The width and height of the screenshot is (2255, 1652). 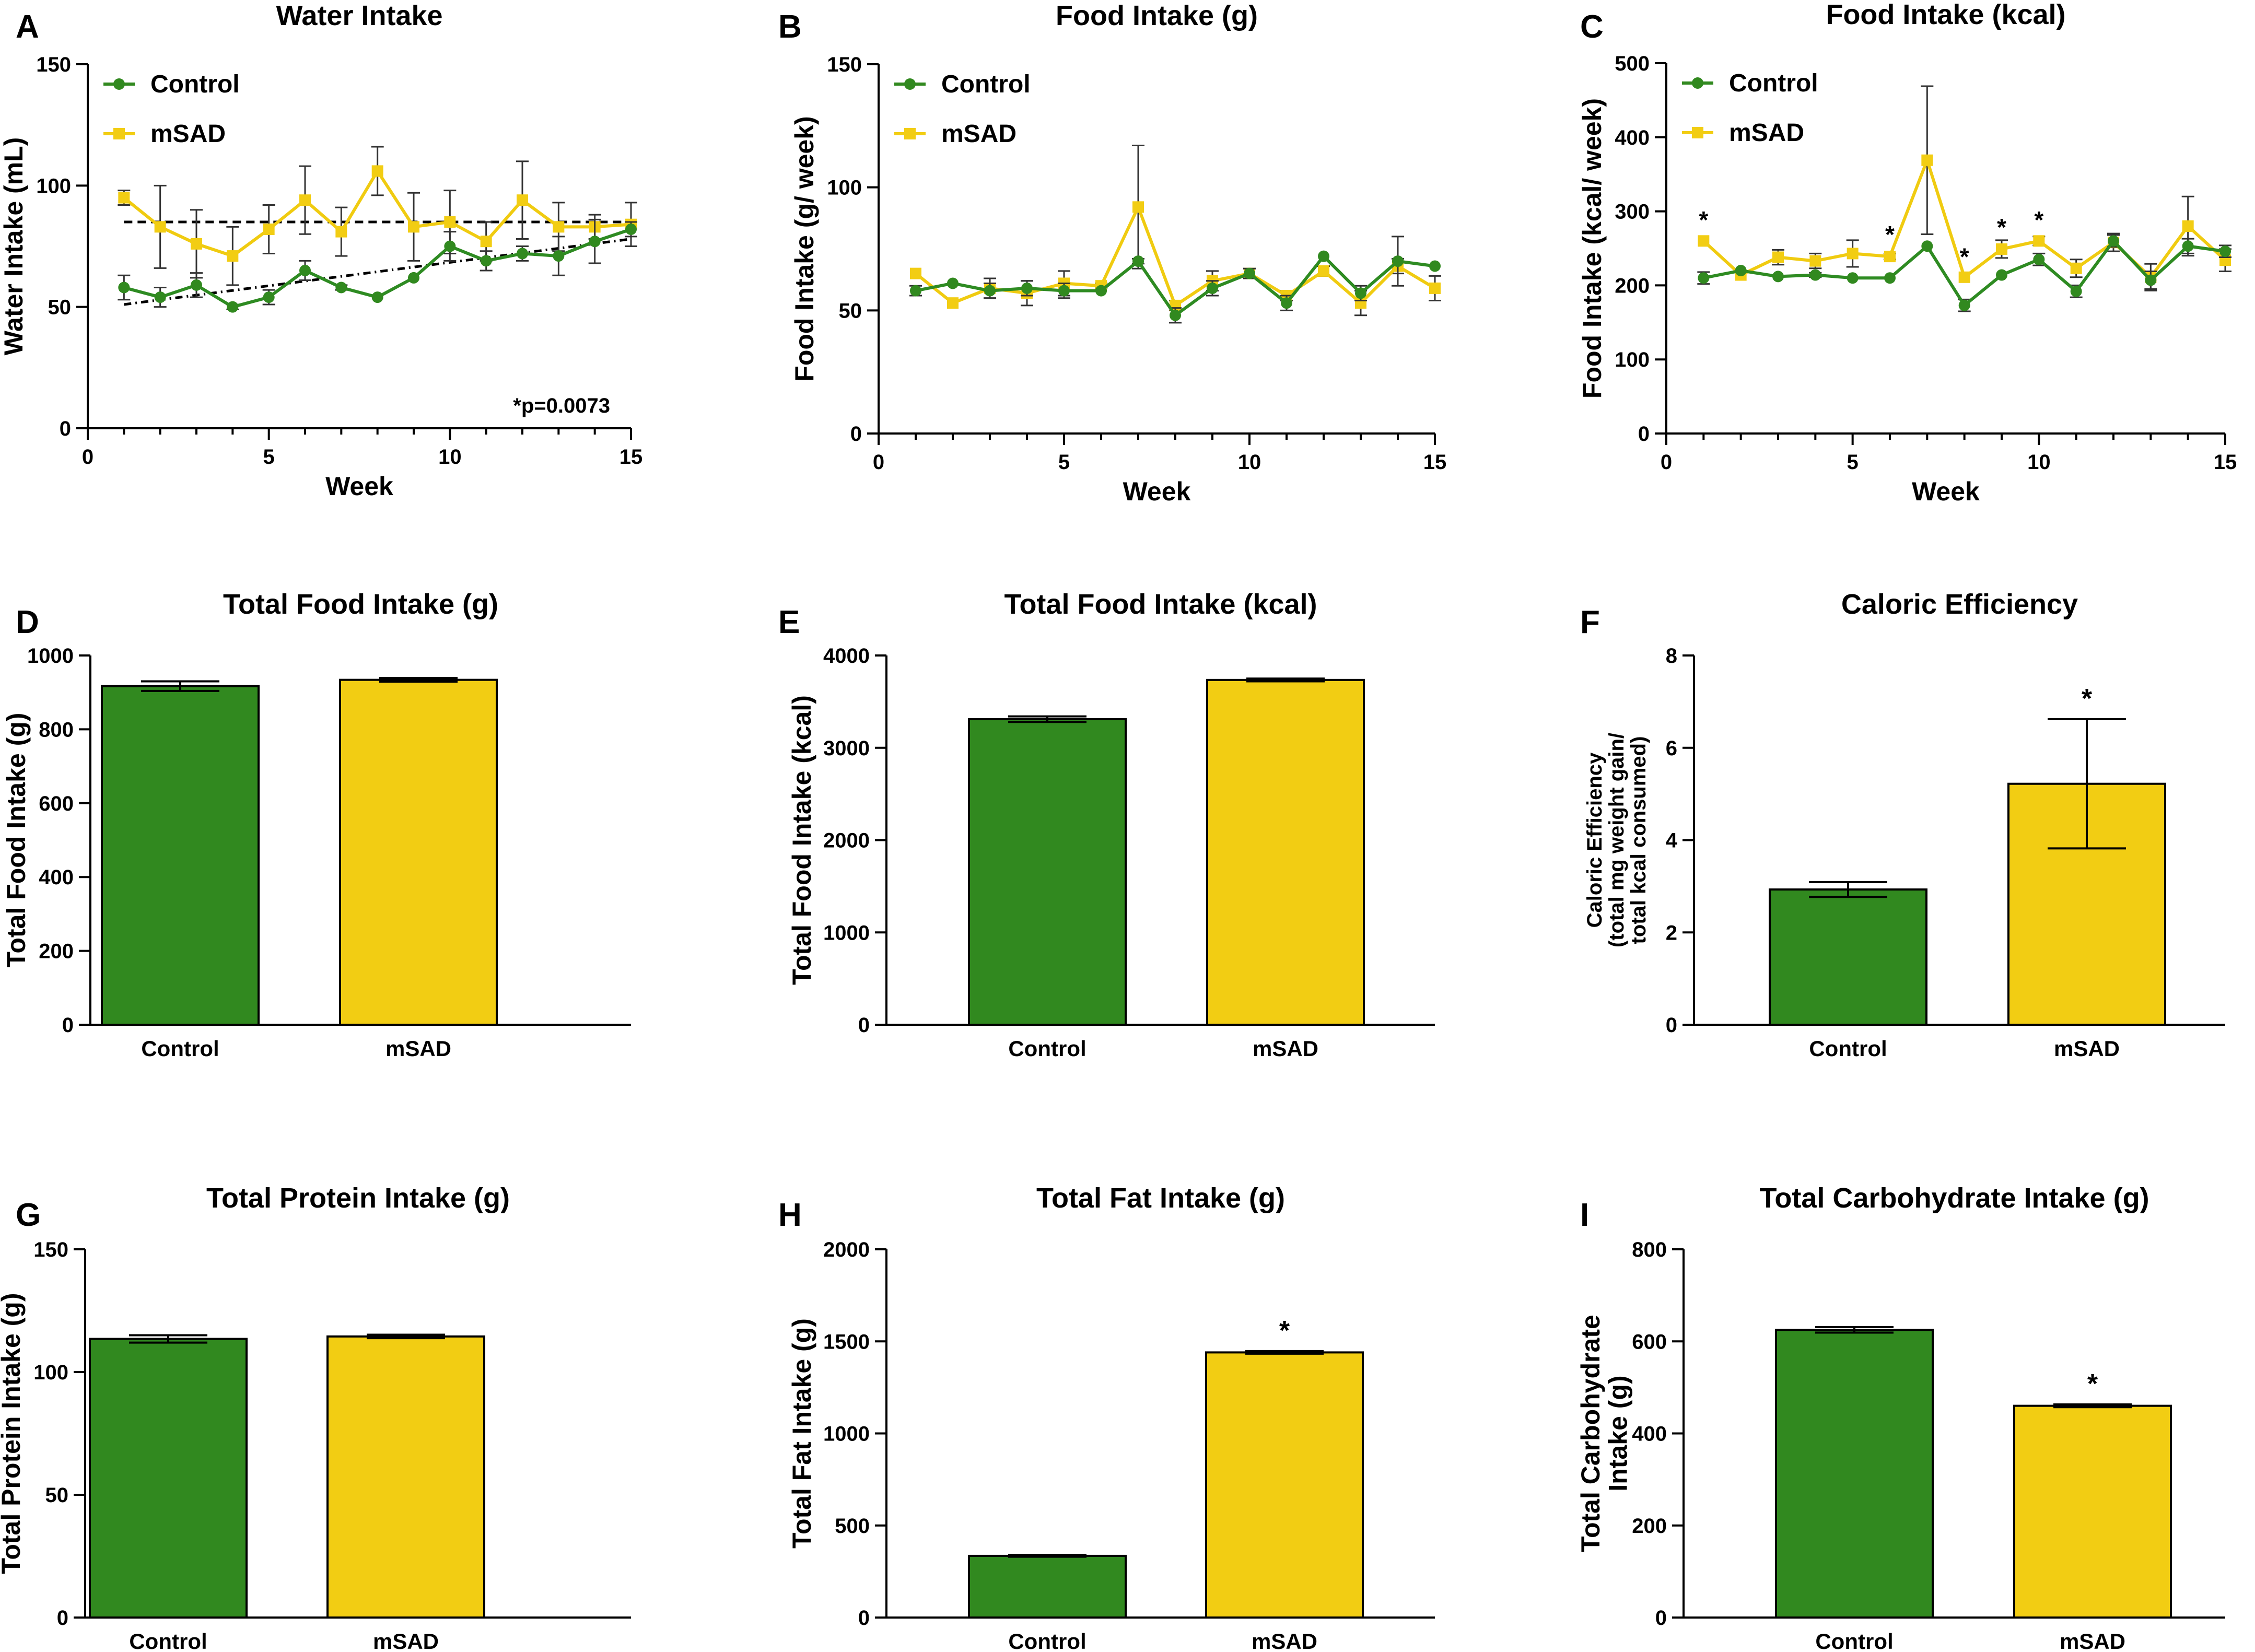 I want to click on y-axis-label: total kcal consumed), so click(x=1638, y=840).